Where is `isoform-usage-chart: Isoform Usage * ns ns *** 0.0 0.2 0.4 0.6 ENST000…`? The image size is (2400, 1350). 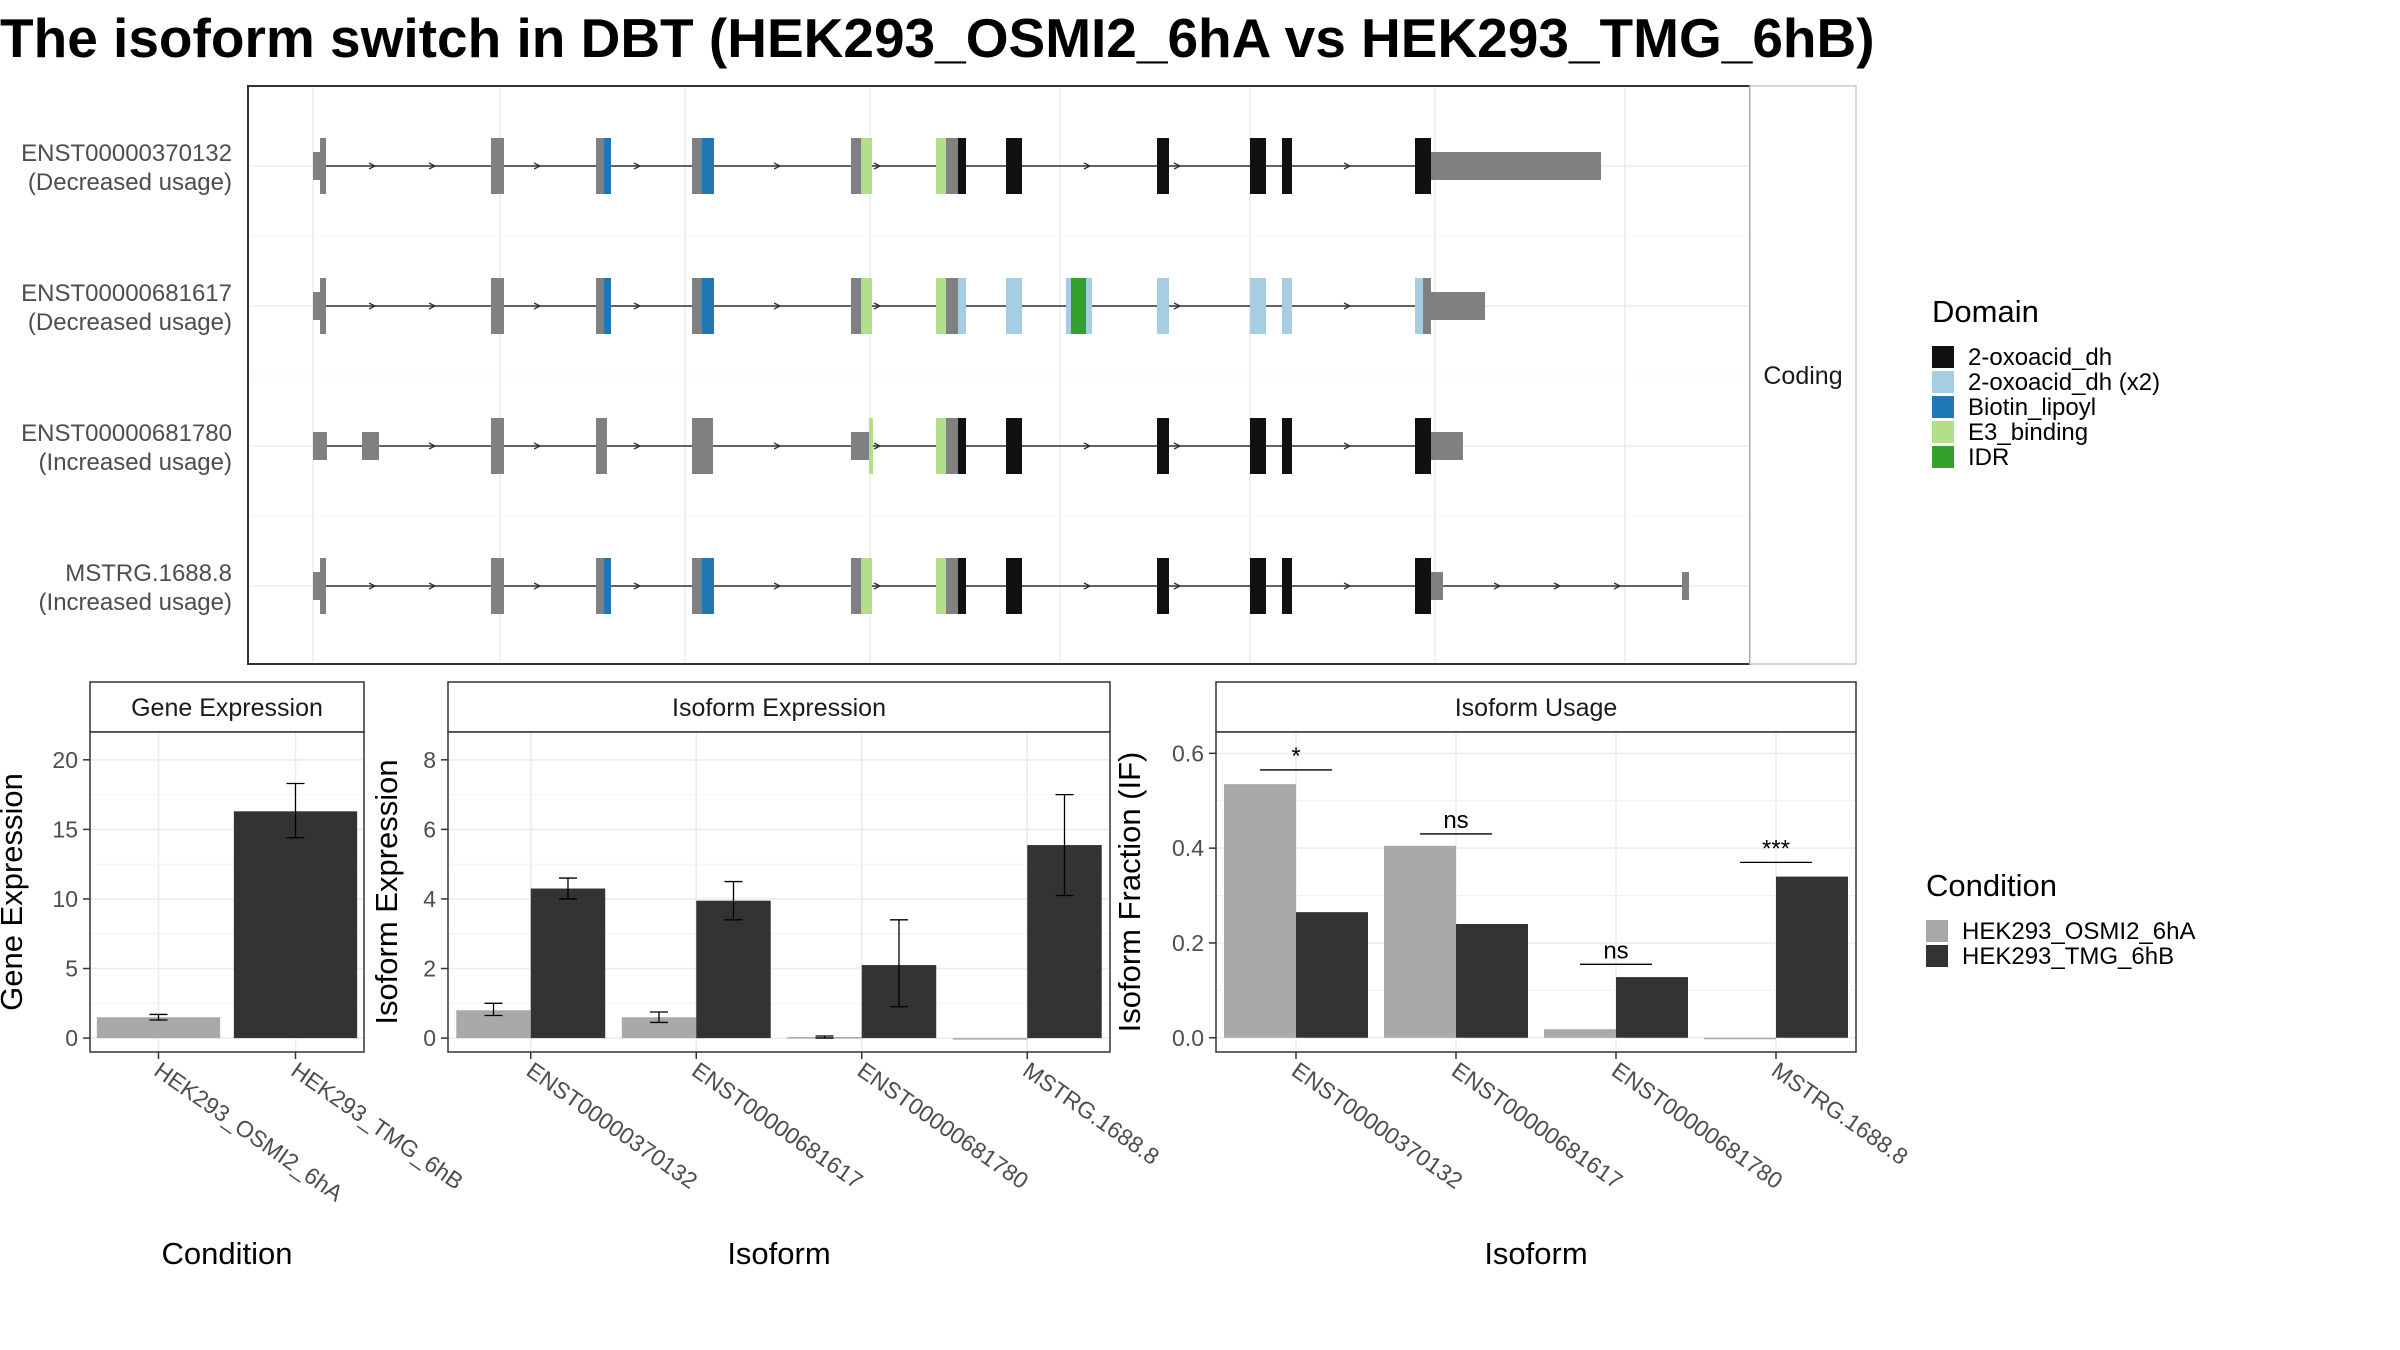
isoform-usage-chart: Isoform Usage * ns ns *** 0.0 0.2 0.4 0.6 ENST000… is located at coordinates (1512, 976).